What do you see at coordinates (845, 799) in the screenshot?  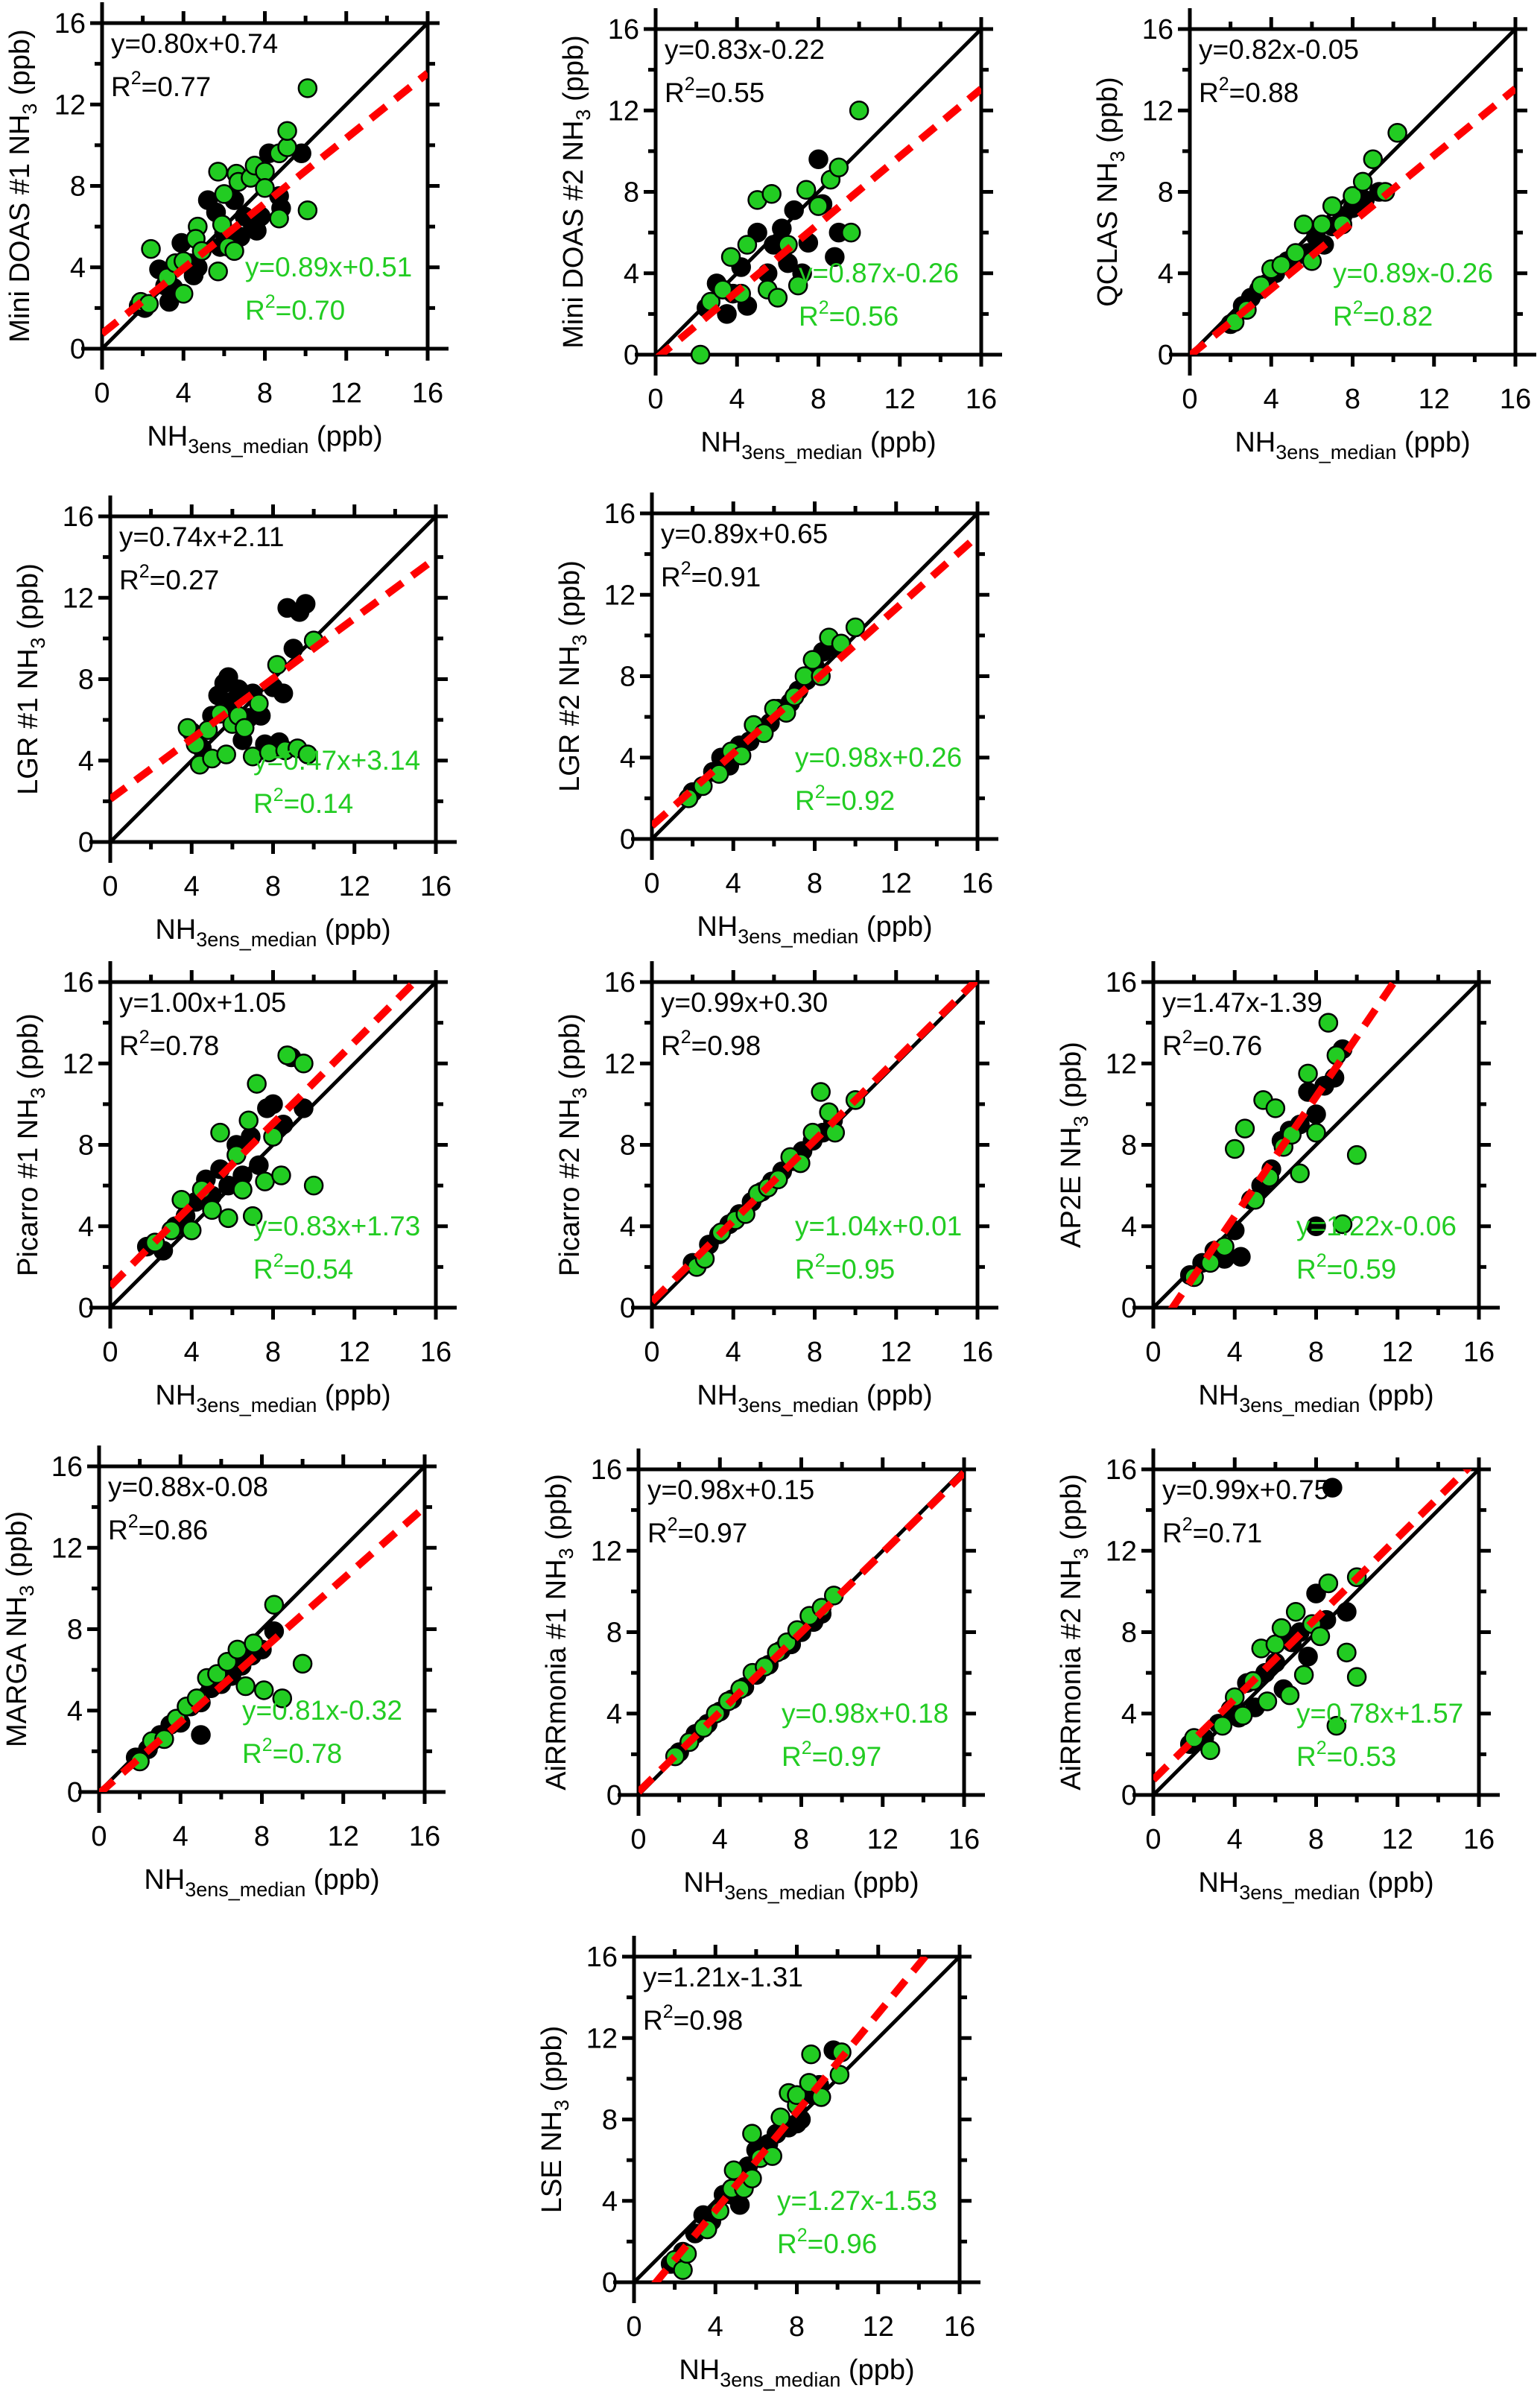 I see `green-r-squared: R2=0.92` at bounding box center [845, 799].